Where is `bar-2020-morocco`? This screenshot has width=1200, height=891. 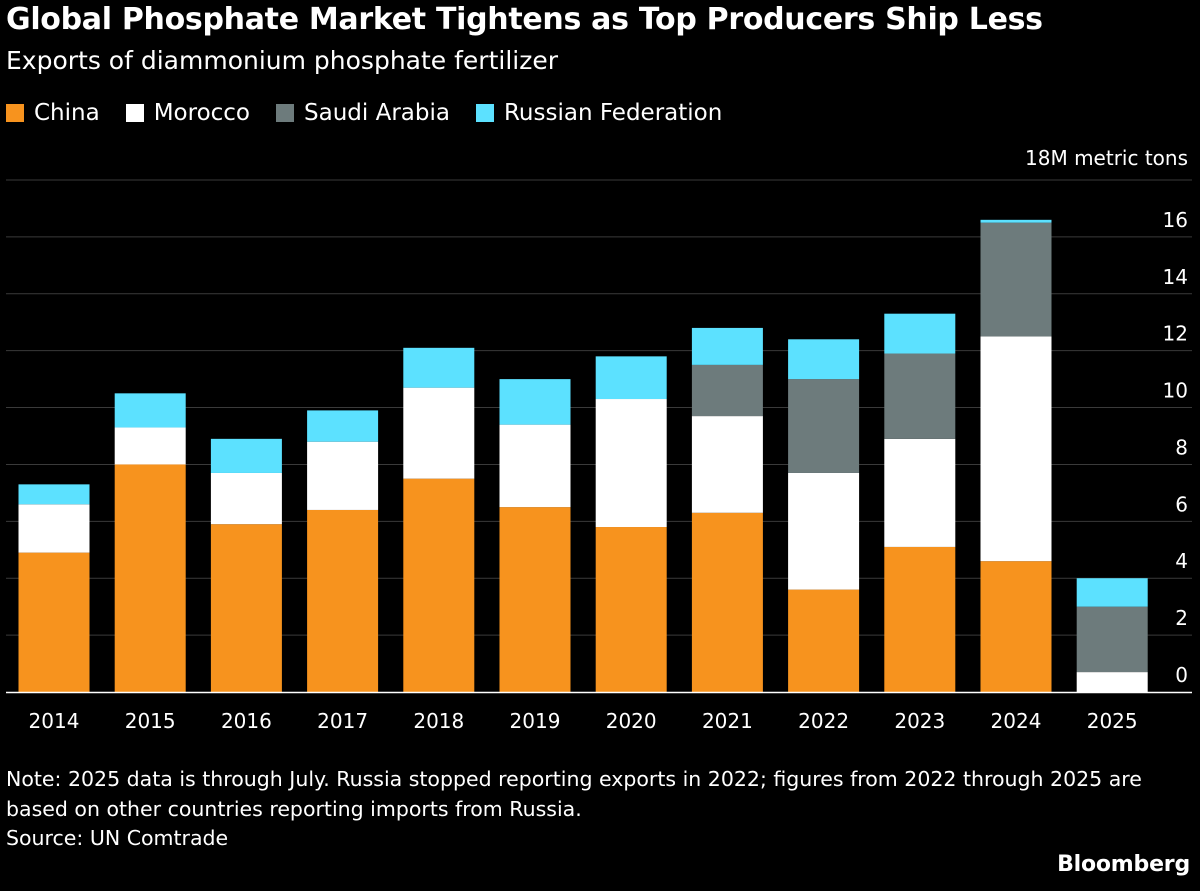
bar-2020-morocco is located at coordinates (631, 463).